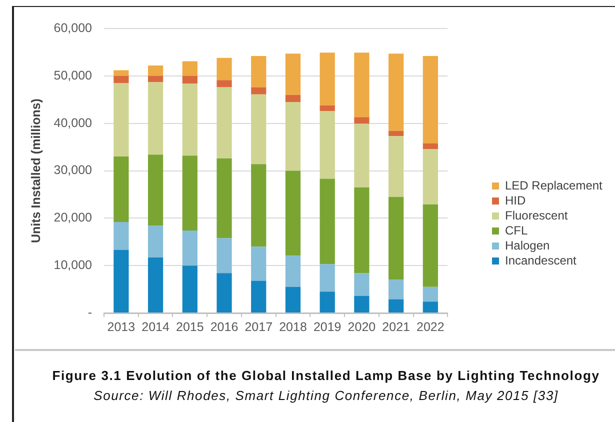 This screenshot has width=615, height=422. I want to click on legend-label: Fluorescent, so click(536, 215).